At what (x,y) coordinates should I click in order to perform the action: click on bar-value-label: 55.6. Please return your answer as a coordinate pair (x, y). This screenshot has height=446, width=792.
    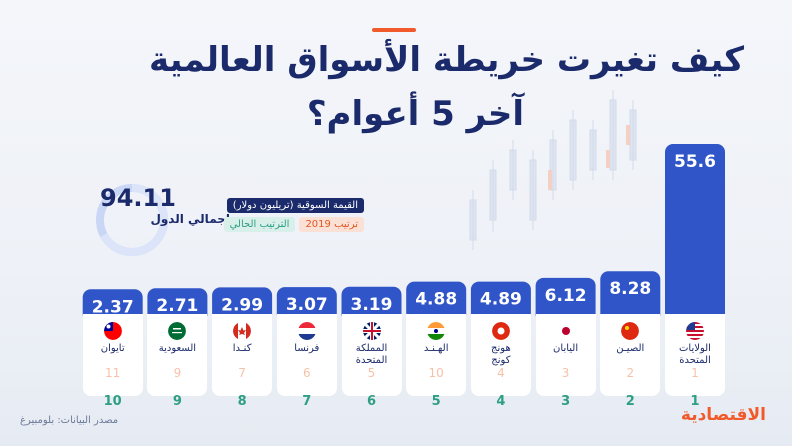
    Looking at the image, I should click on (695, 162).